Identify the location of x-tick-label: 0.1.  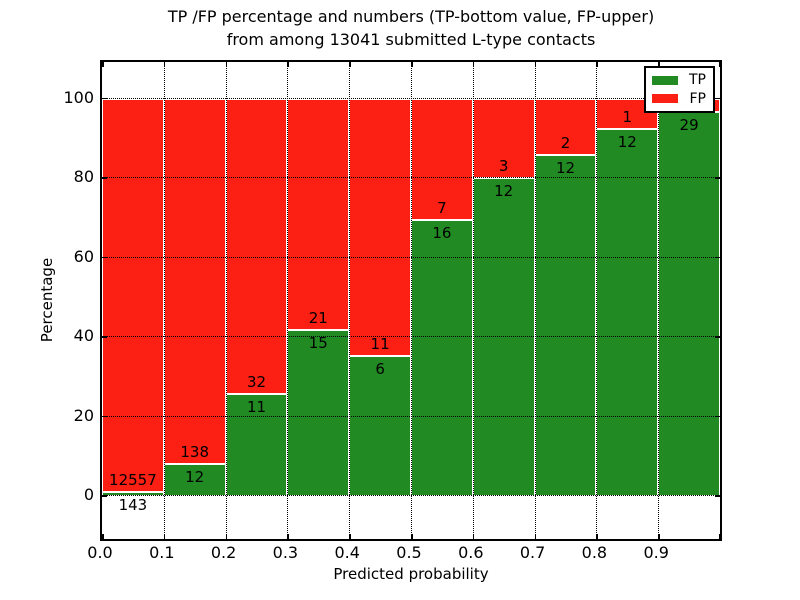
(162, 552).